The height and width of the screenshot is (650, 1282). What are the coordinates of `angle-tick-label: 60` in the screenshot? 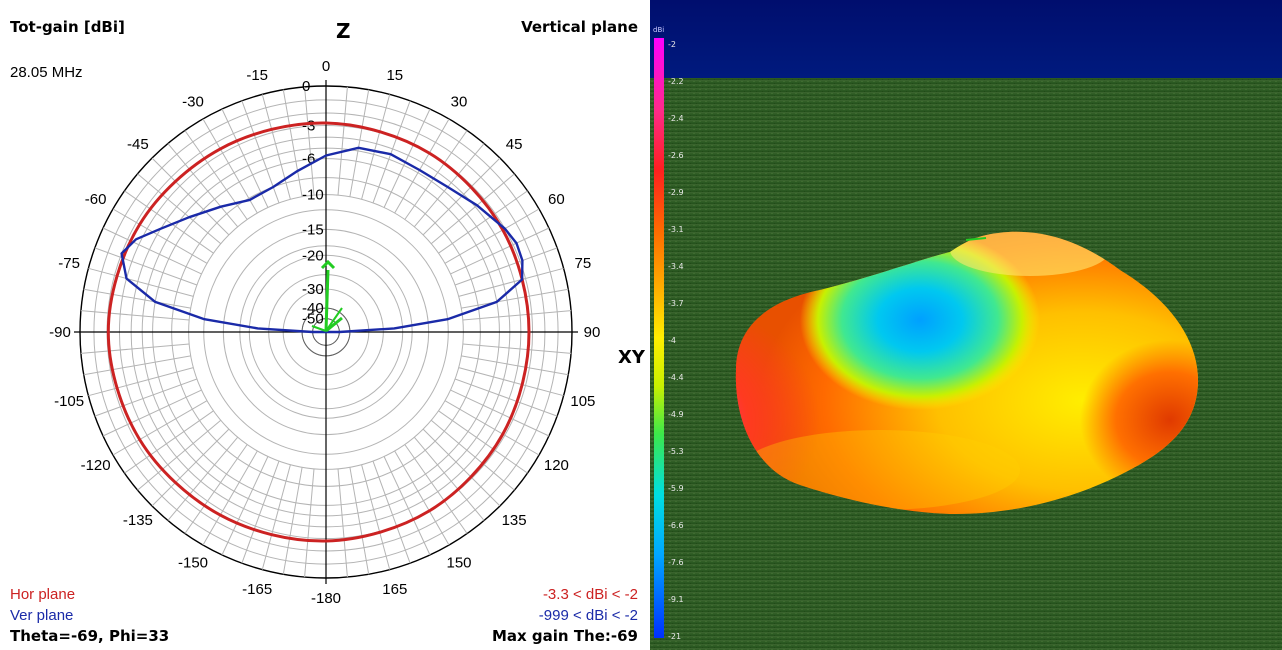 It's located at (556, 199).